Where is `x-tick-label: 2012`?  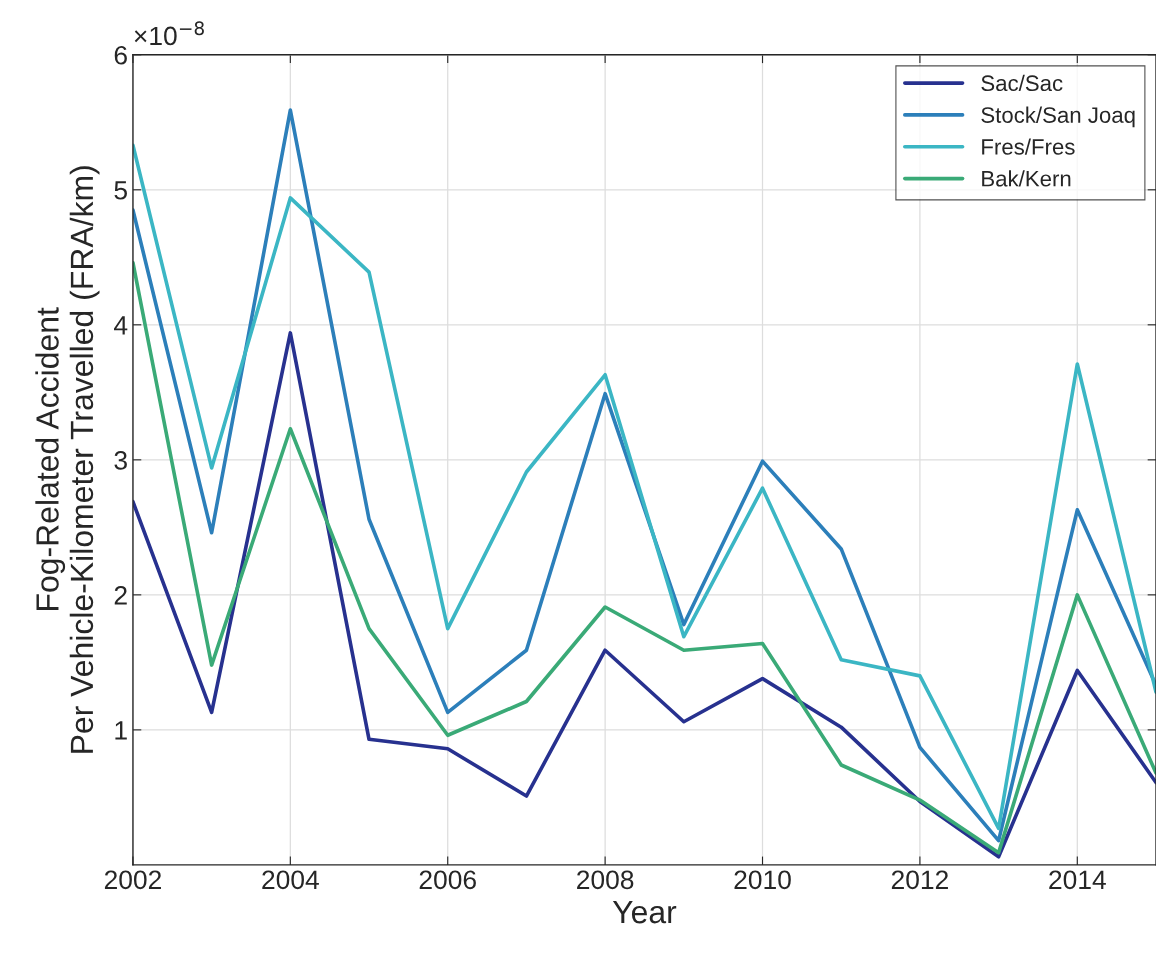
x-tick-label: 2012 is located at coordinates (919, 880).